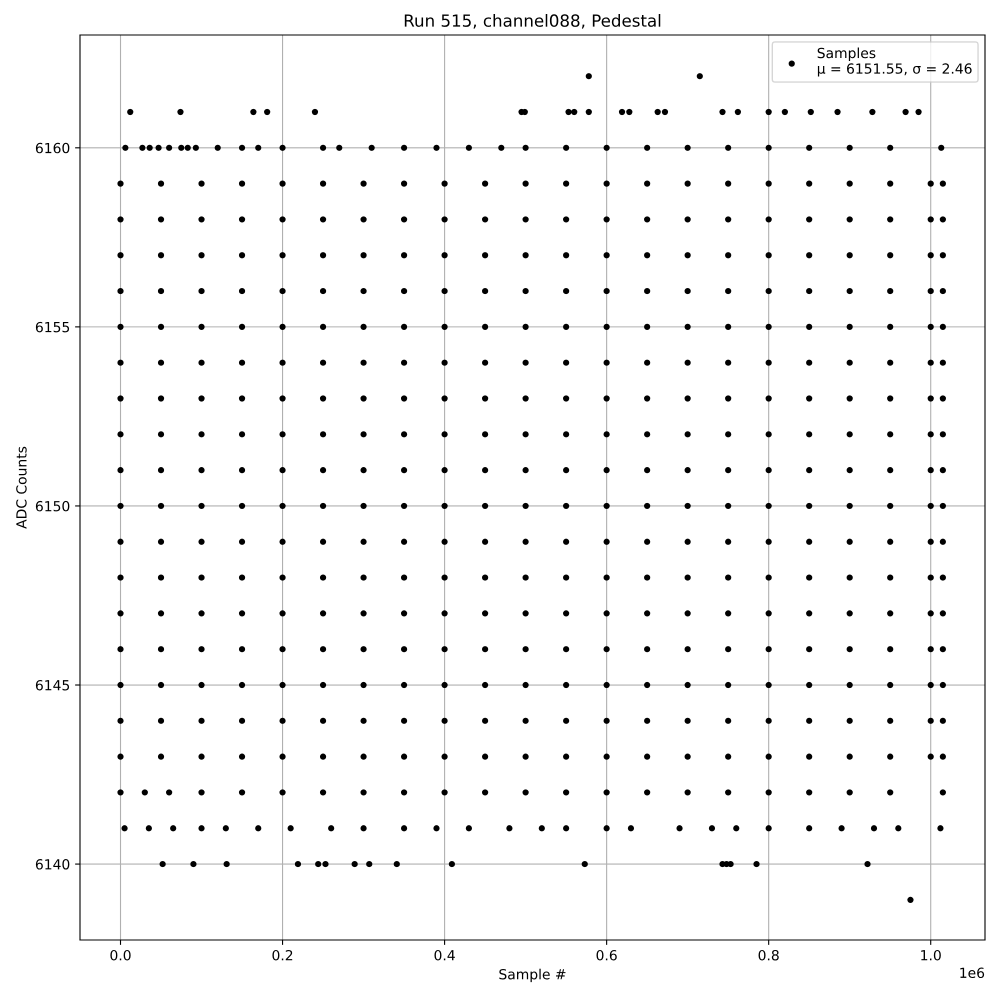 This screenshot has width=1000, height=1000. What do you see at coordinates (532, 21) in the screenshot?
I see `chart-title: Run 515, channel088, Pedestal` at bounding box center [532, 21].